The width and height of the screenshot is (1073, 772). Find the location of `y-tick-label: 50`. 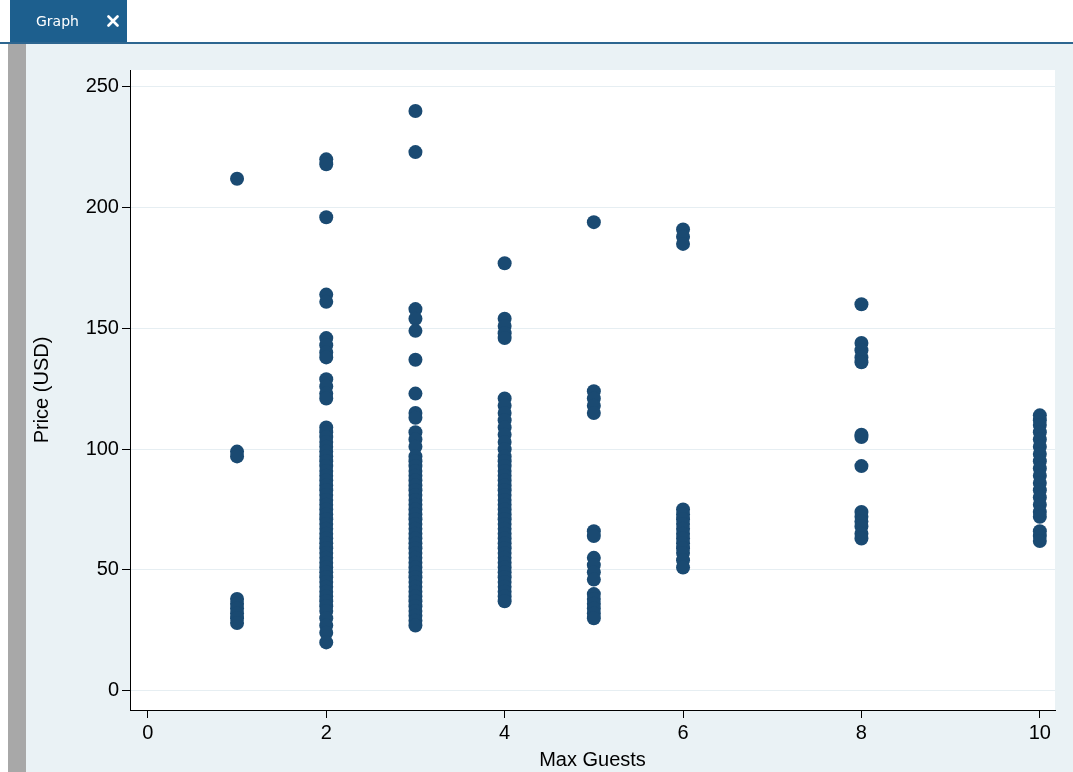

y-tick-label: 50 is located at coordinates (107, 568).